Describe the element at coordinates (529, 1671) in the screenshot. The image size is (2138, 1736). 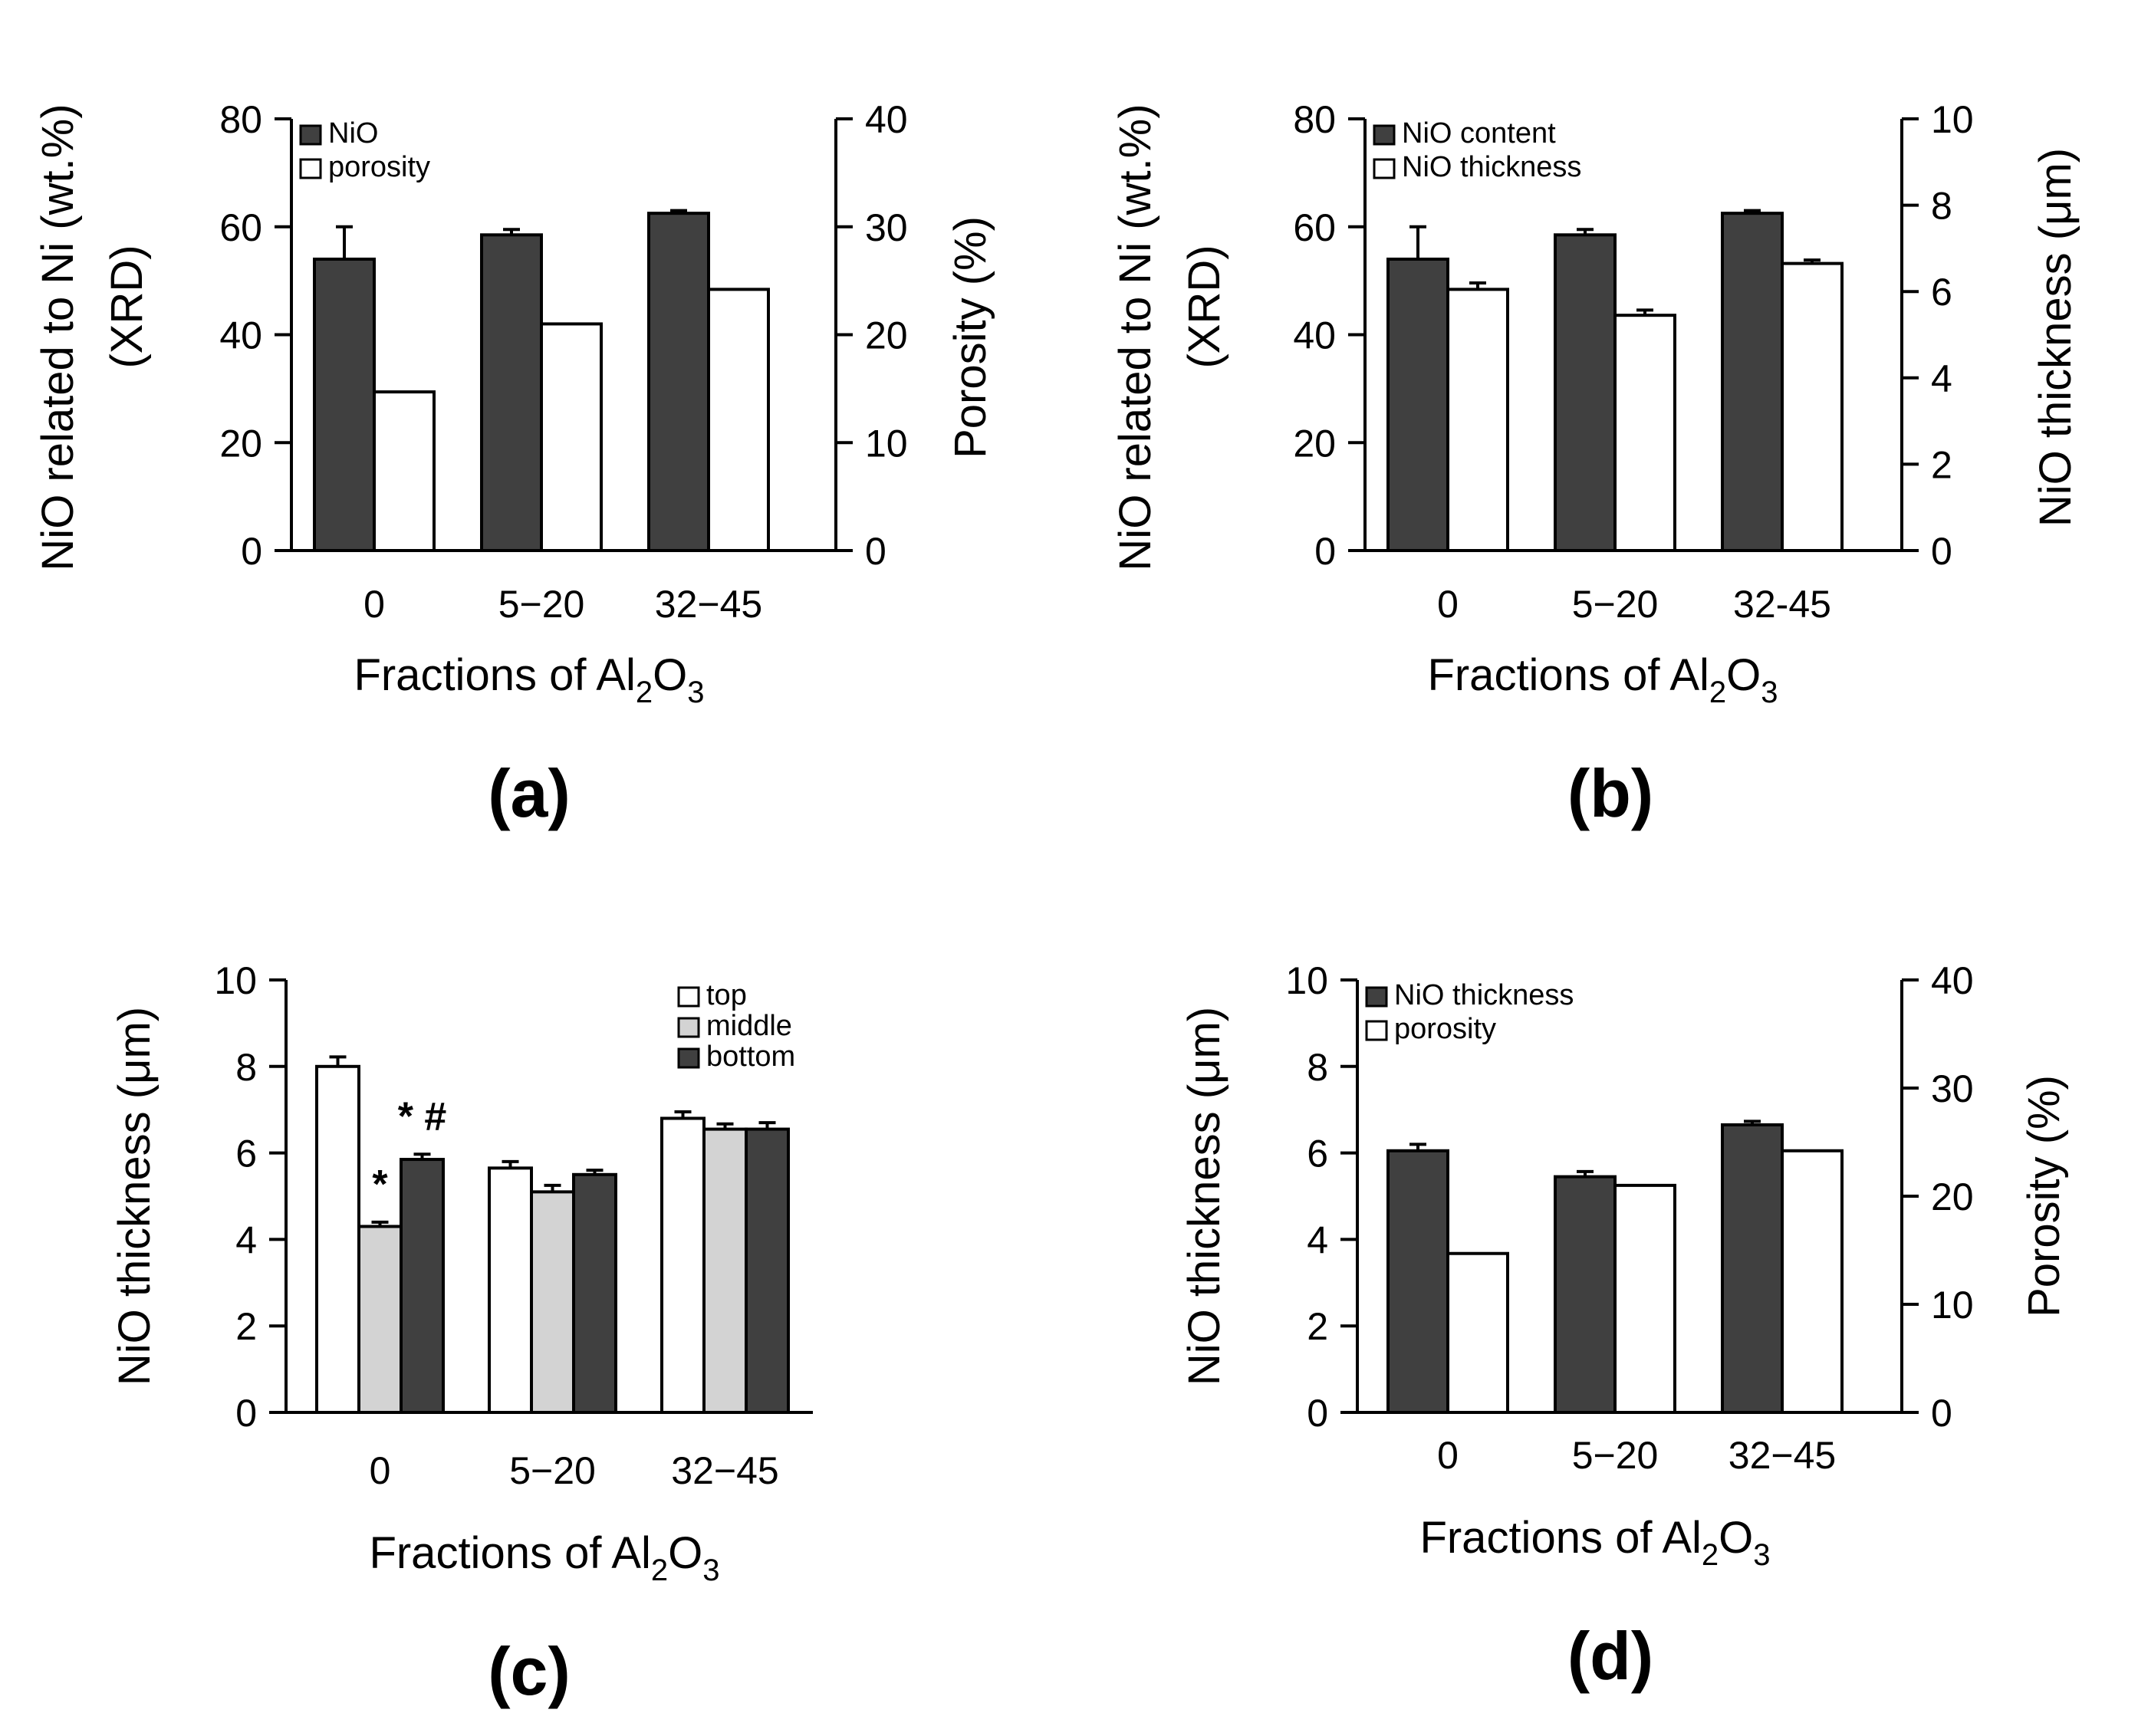
I see `panel-letter: (c)` at that location.